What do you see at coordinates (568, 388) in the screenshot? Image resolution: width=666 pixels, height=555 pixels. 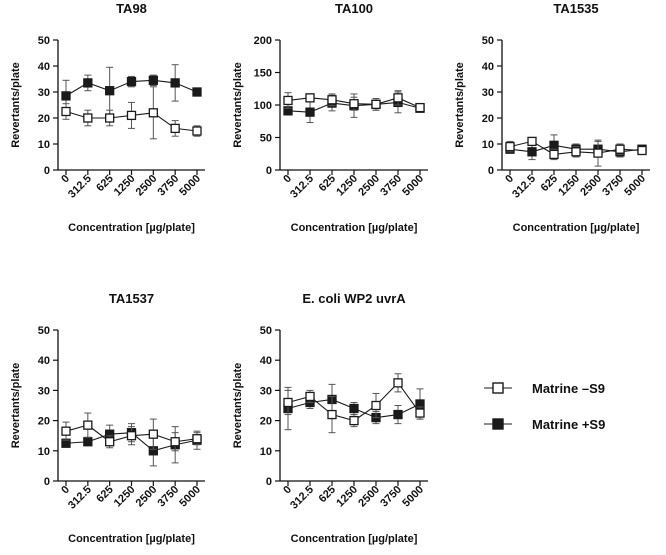 I see `legend-label: Matrine –S9` at bounding box center [568, 388].